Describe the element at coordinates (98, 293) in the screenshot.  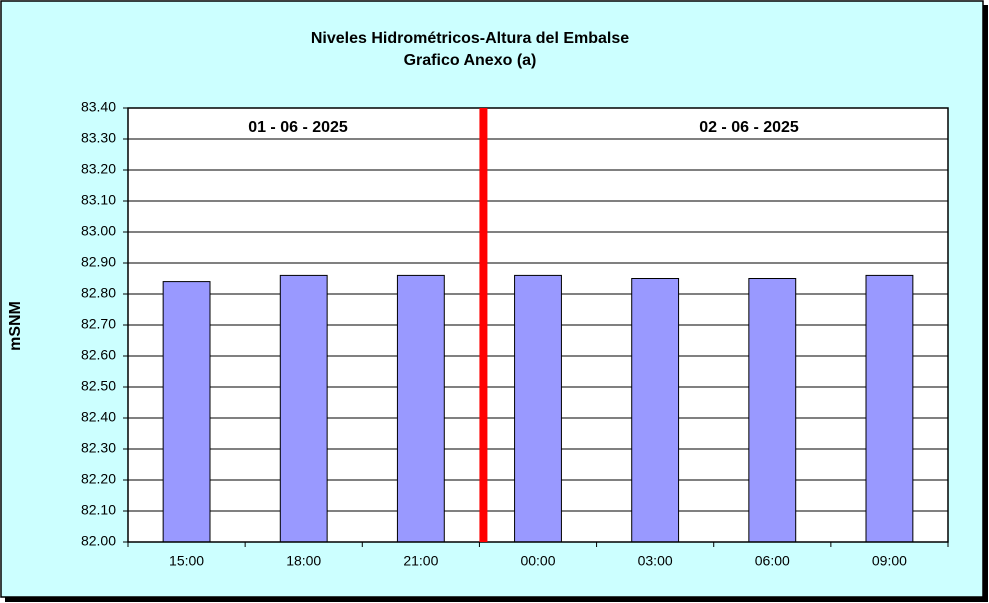
I see `y-tick-label: 82.80` at that location.